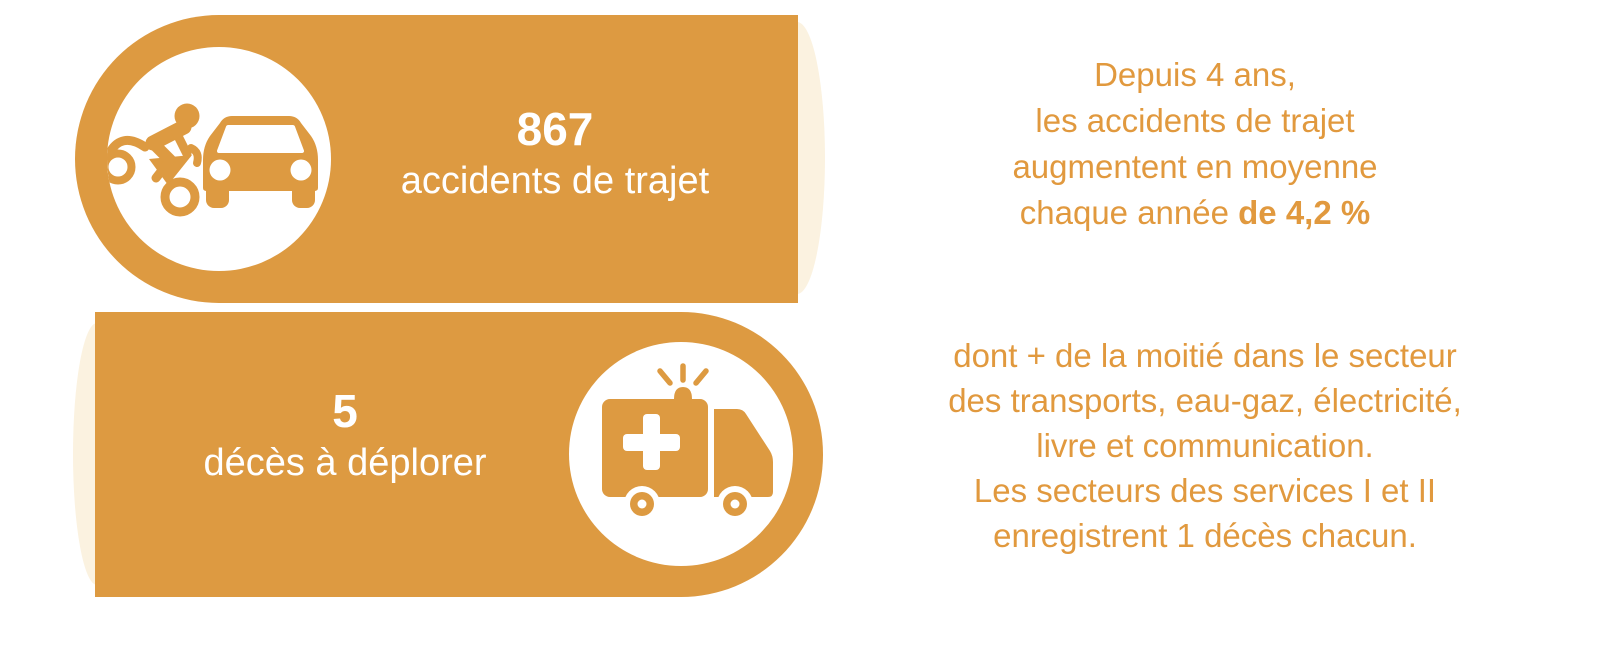  What do you see at coordinates (1195, 166) in the screenshot?
I see `trend-note-line: augmentent en moyenne` at bounding box center [1195, 166].